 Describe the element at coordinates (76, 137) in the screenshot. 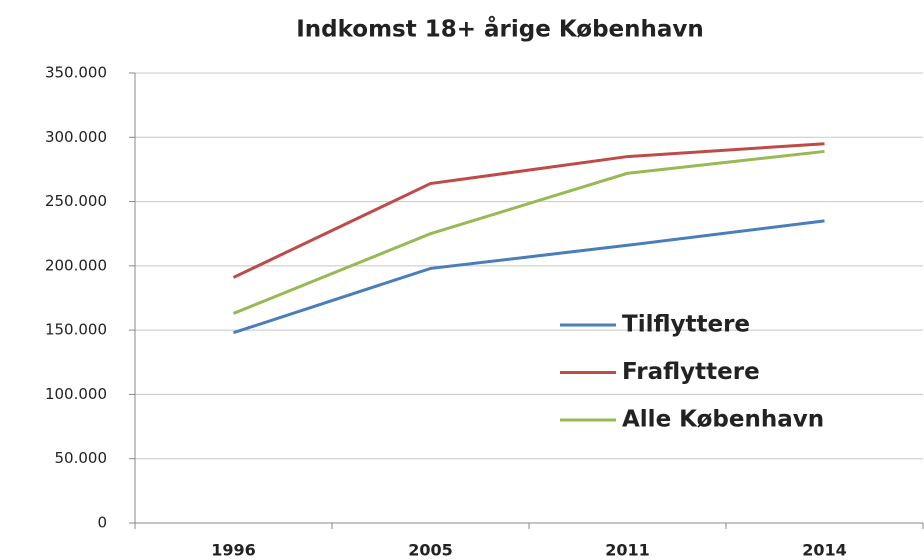

I see `y-tick-label: 300.000` at that location.